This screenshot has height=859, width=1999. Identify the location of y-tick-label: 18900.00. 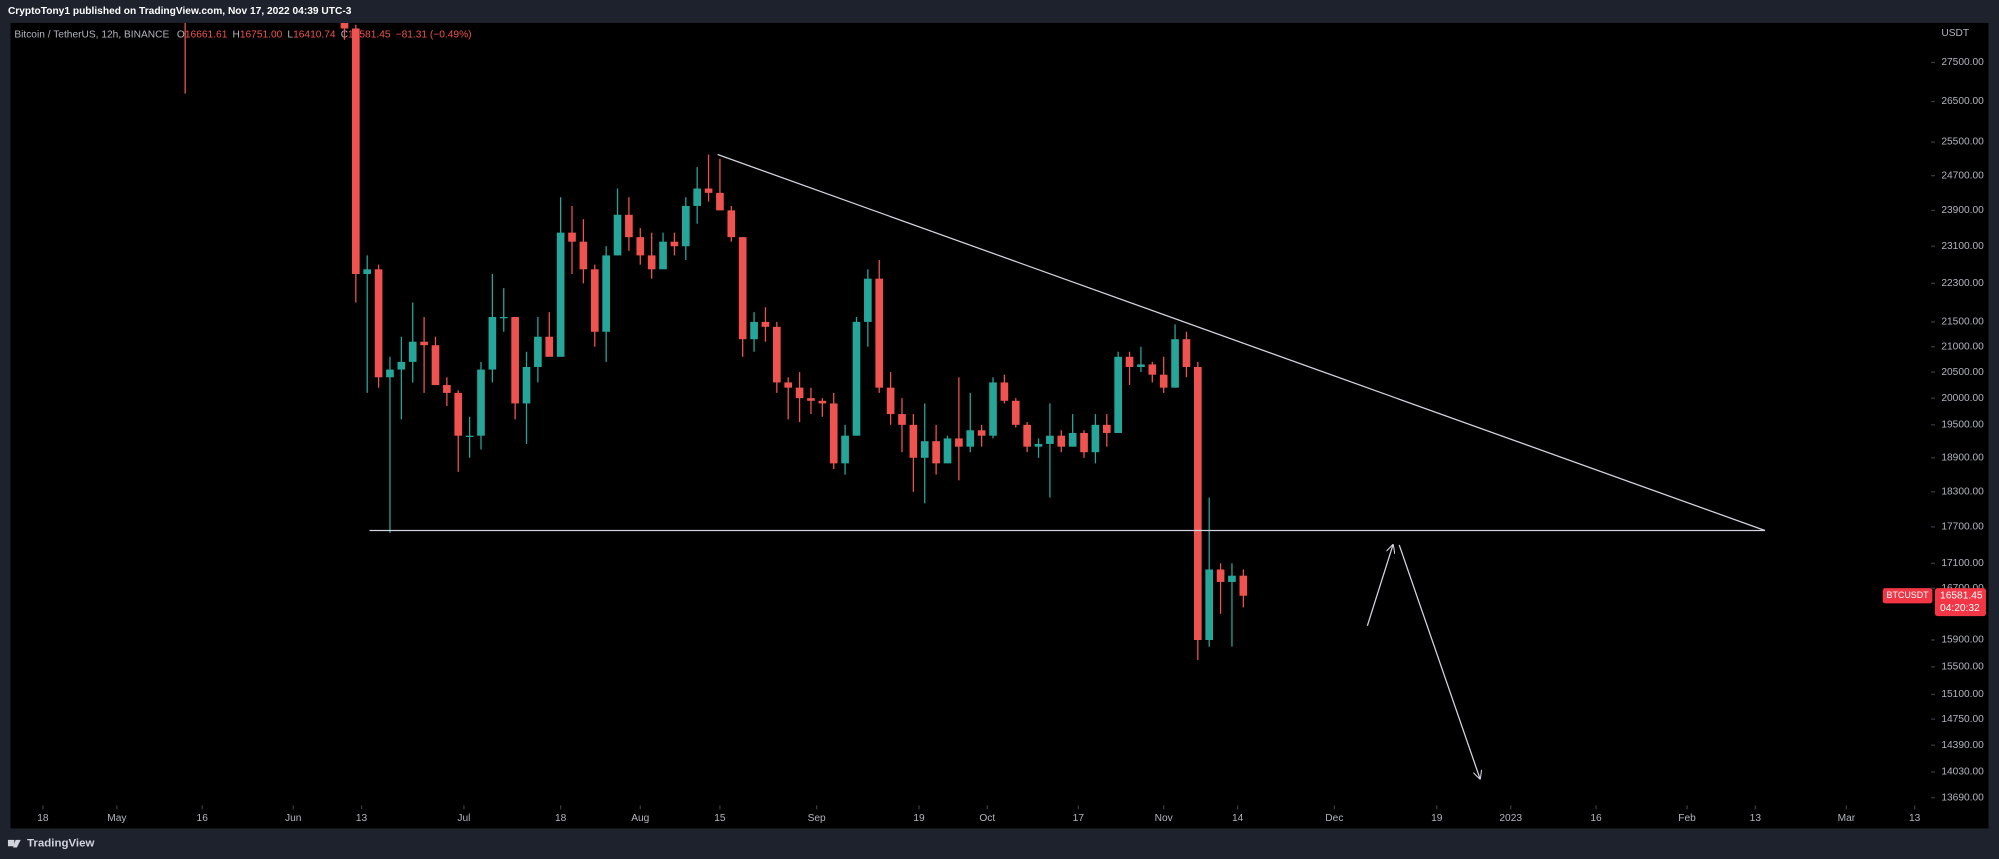
(1962, 457).